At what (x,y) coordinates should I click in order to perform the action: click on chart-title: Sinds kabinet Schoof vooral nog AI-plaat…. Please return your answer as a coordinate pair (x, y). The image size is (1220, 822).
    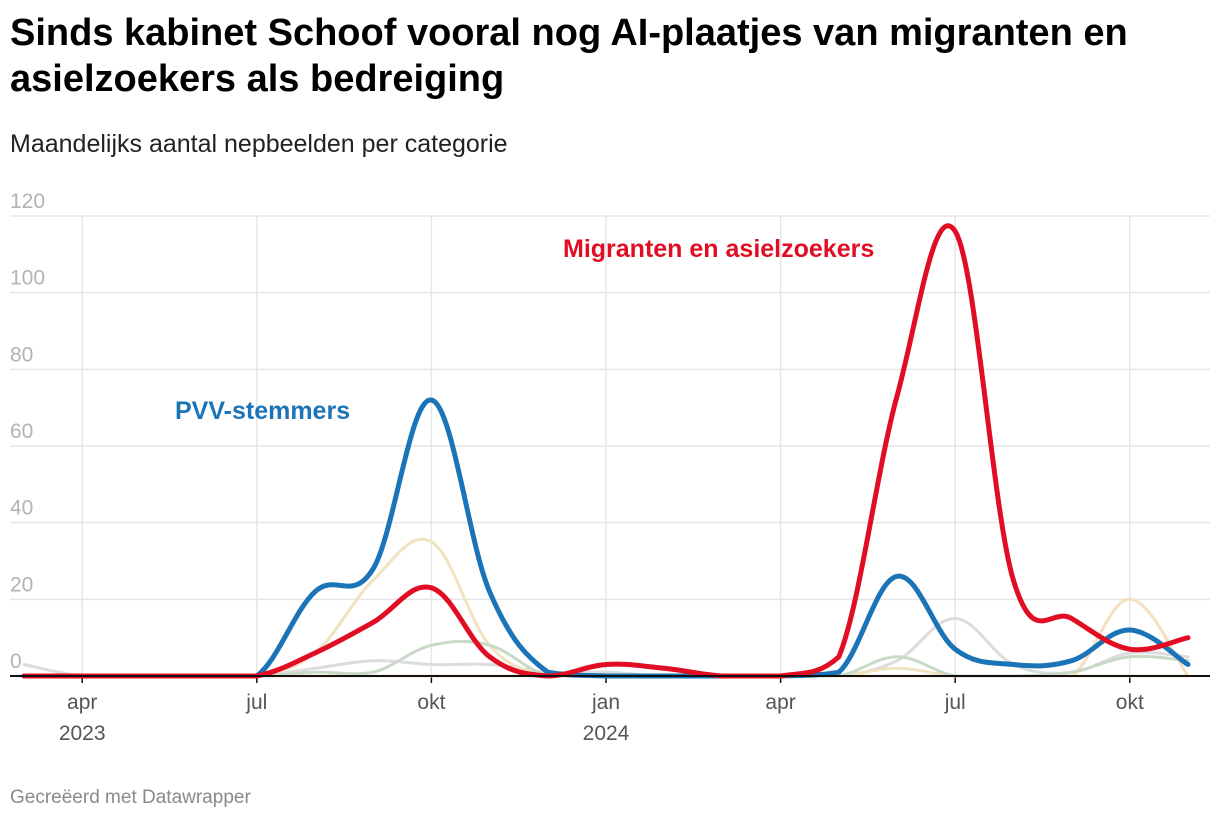
    Looking at the image, I should click on (569, 56).